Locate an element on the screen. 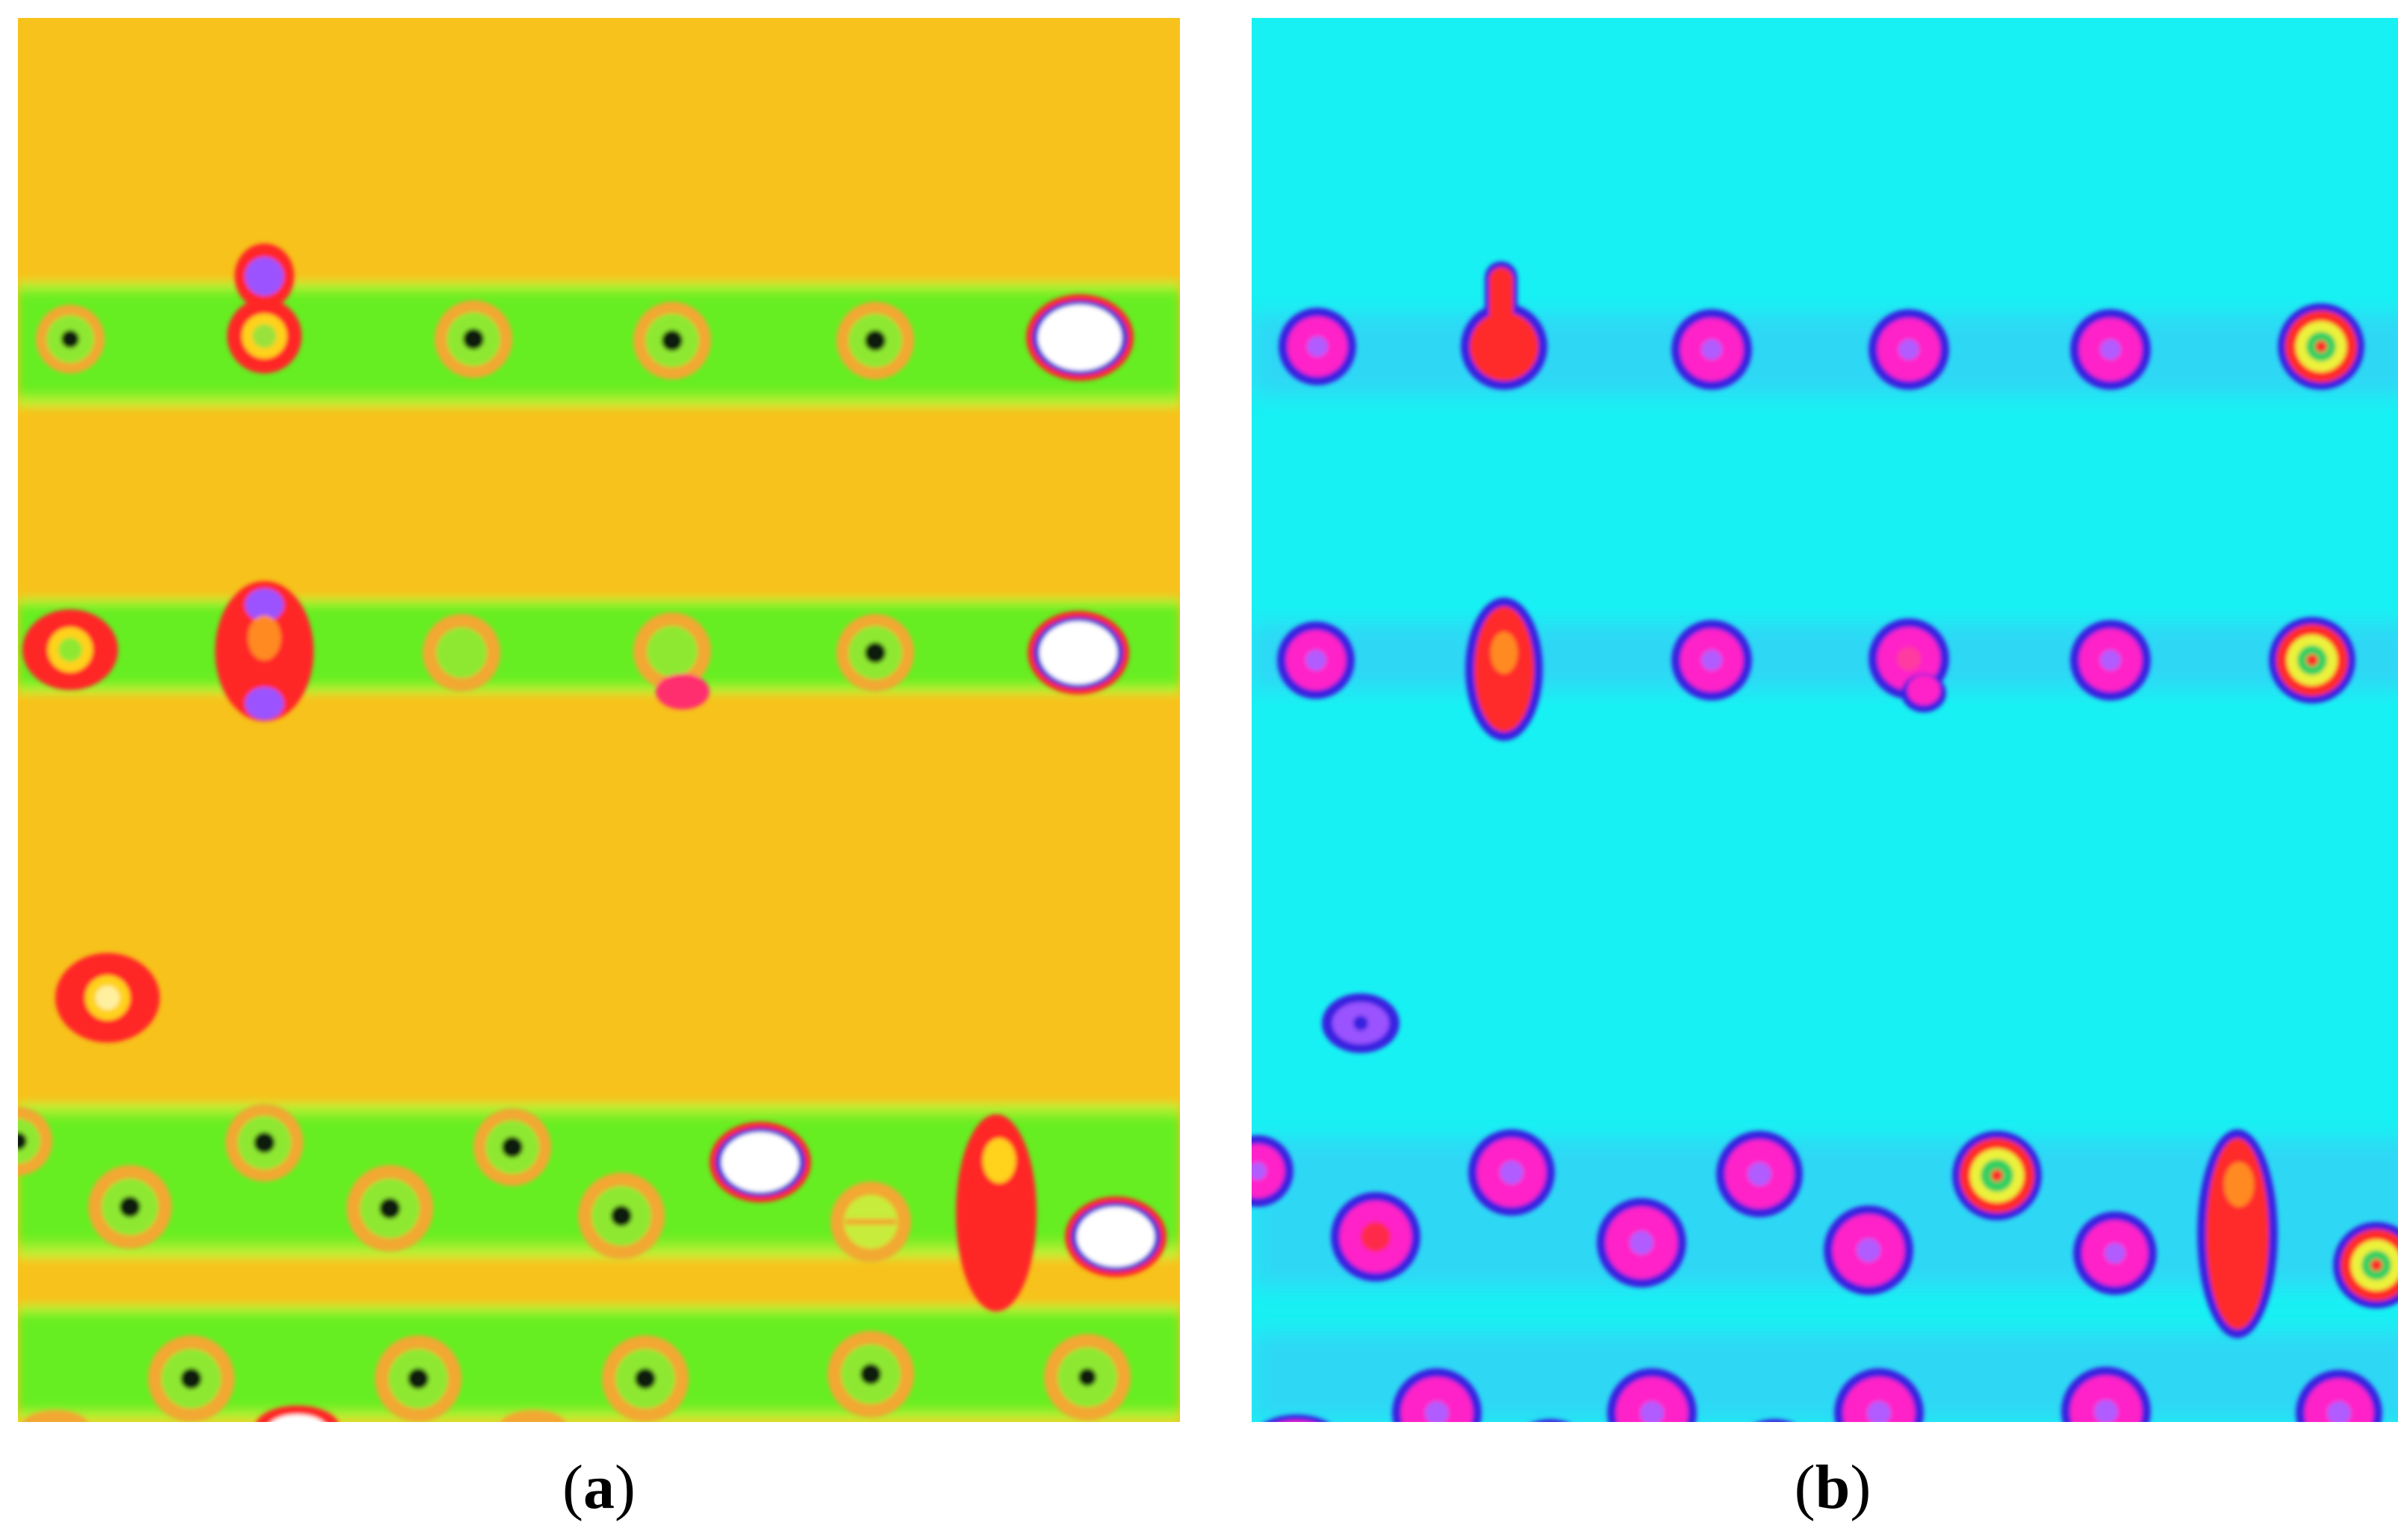 Image resolution: width=2398 pixels, height=1540 pixels. caption-letter: b is located at coordinates (1833, 1487).